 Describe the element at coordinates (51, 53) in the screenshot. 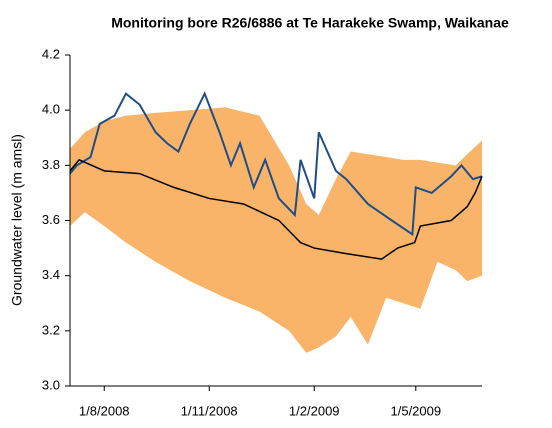

I see `y-tick-label: 4.2` at that location.